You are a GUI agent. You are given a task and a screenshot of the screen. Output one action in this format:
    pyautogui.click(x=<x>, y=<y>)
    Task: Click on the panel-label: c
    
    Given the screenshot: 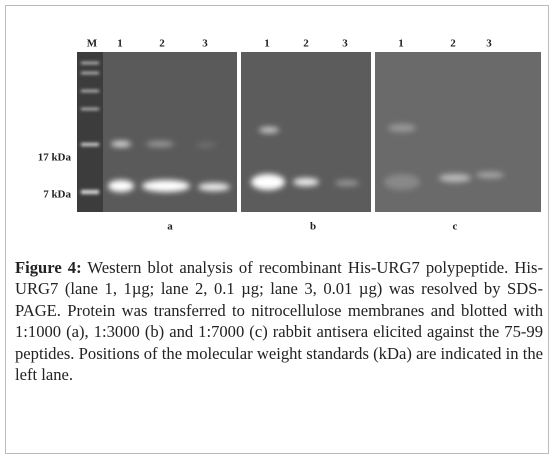 What is the action you would take?
    pyautogui.click(x=455, y=227)
    